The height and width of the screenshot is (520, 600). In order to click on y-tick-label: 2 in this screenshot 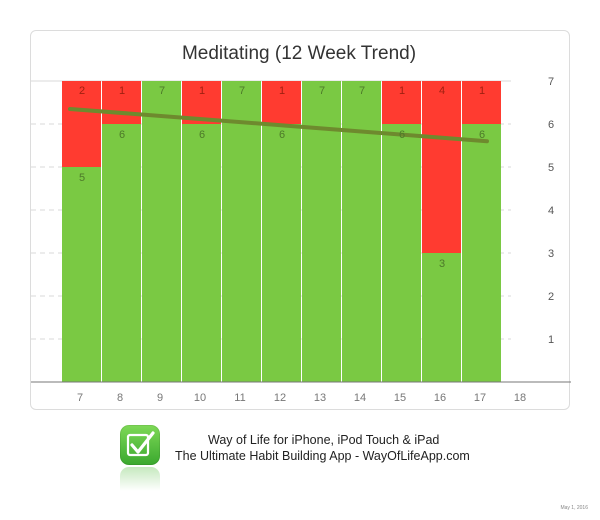, I will do `click(551, 297)`.